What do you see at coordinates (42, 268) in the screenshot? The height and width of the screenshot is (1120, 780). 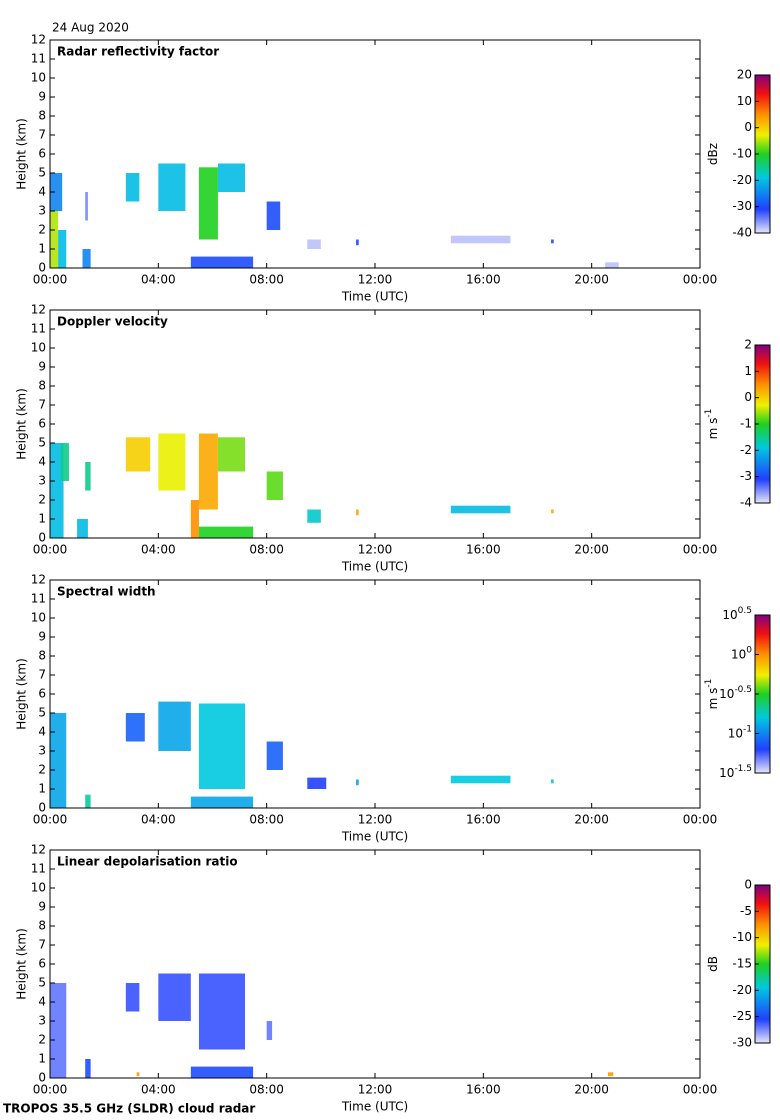 I see `y-tick-label: 0` at bounding box center [42, 268].